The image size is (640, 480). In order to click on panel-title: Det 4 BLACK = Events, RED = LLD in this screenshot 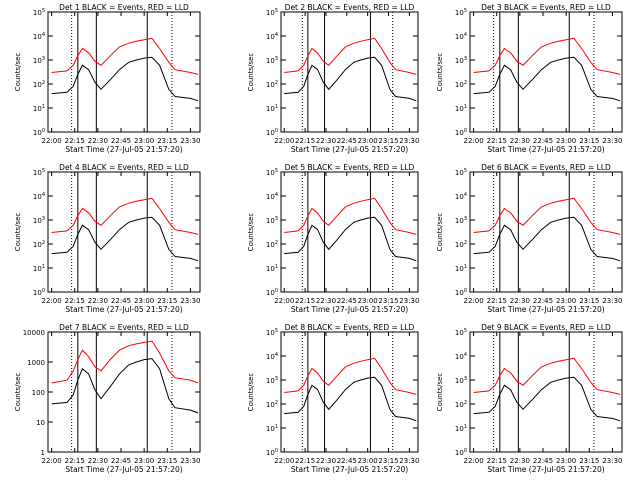, I will do `click(124, 167)`.